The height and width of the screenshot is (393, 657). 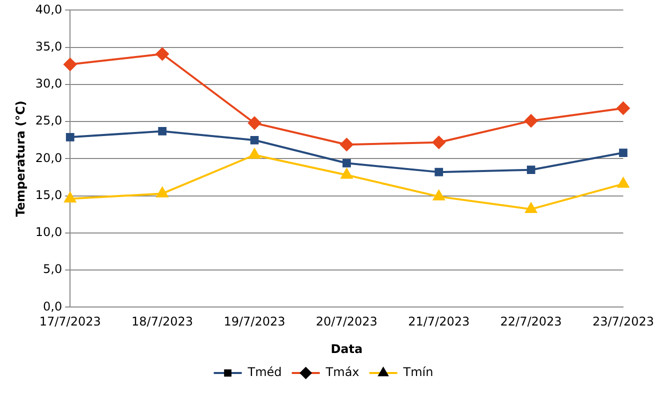 I want to click on y-axis-title: Temperatura (°C), so click(x=20, y=158).